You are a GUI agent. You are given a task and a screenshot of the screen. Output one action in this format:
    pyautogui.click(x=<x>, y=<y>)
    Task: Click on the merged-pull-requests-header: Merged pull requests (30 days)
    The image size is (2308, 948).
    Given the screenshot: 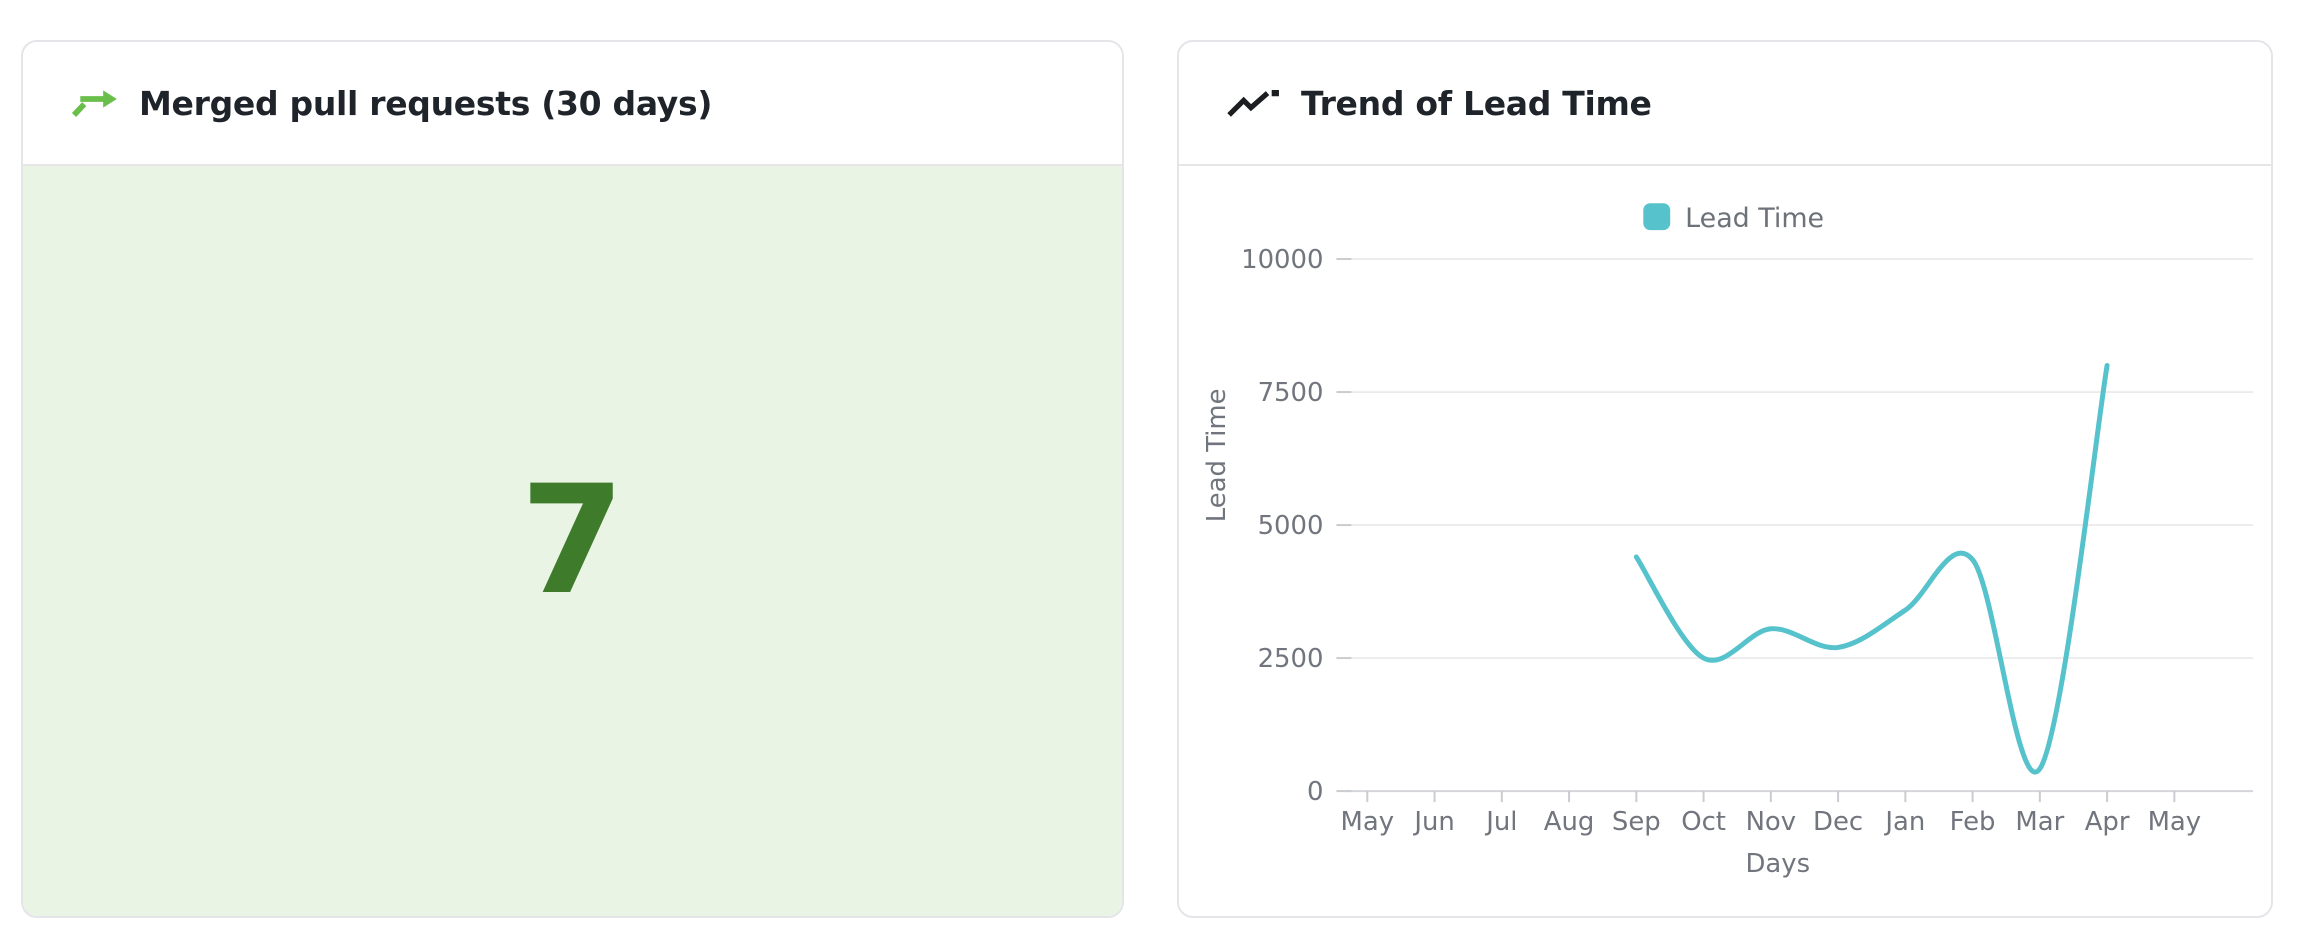 What is the action you would take?
    pyautogui.click(x=572, y=104)
    